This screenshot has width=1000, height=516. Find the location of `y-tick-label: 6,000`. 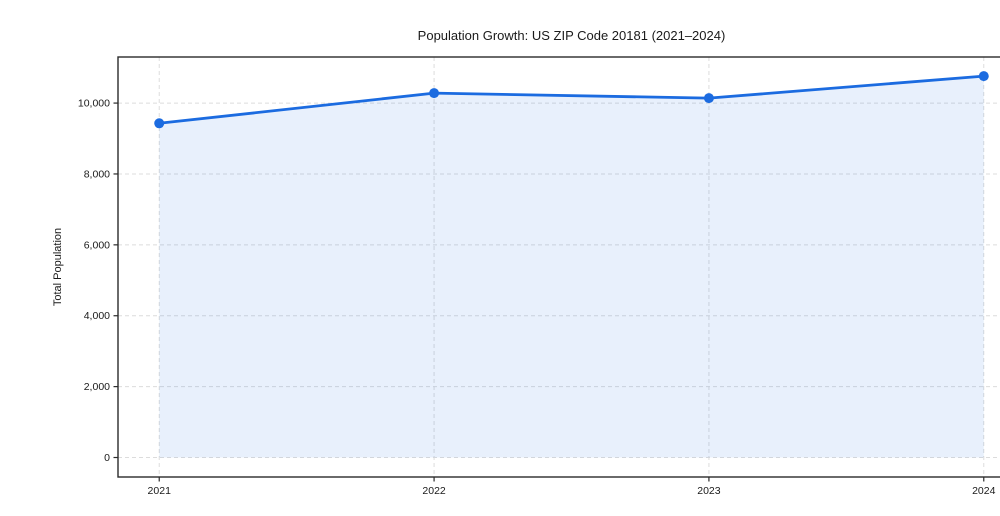

y-tick-label: 6,000 is located at coordinates (97, 245).